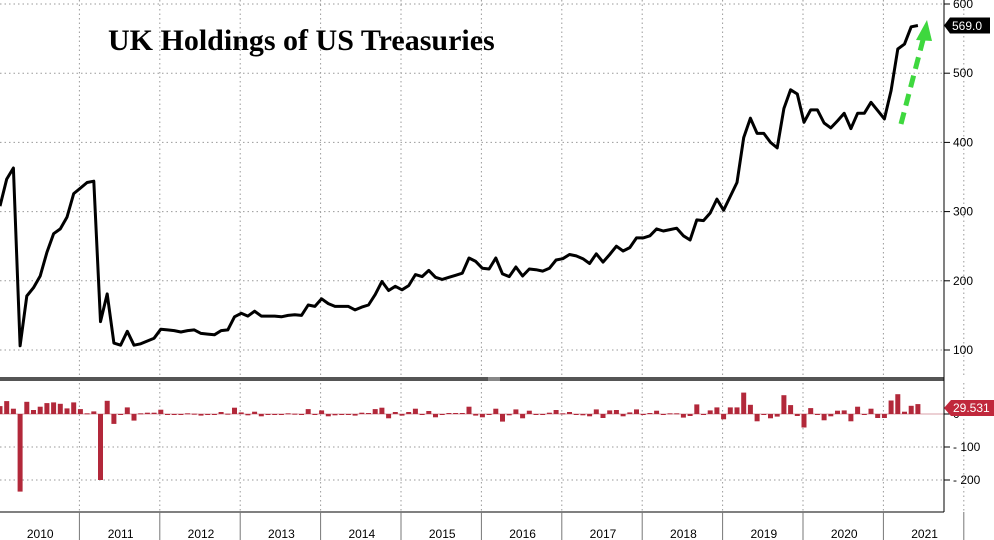 The height and width of the screenshot is (540, 994). I want to click on y-tick-label: - 200, so click(967, 480).